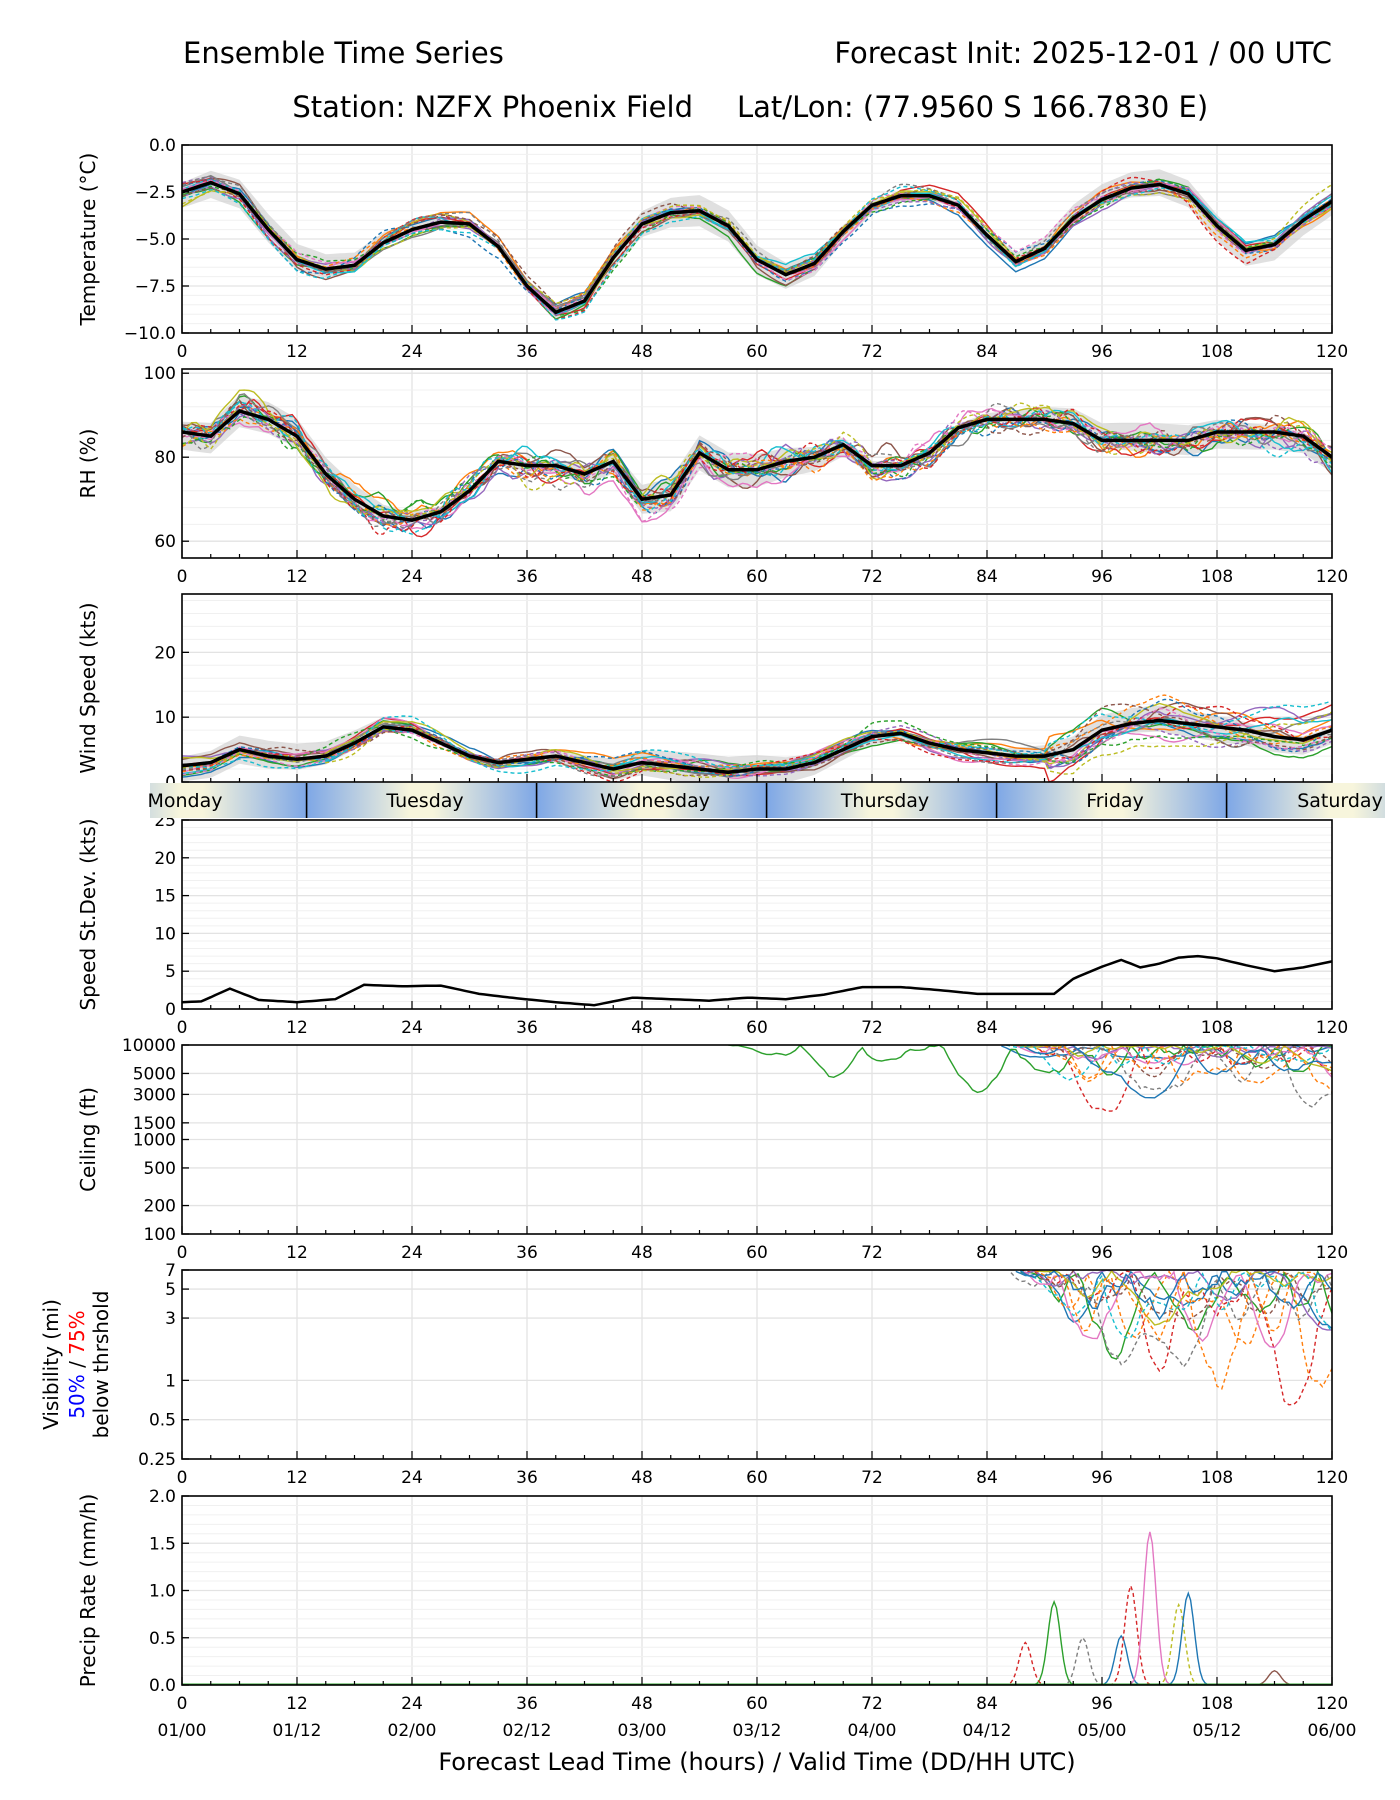 The height and width of the screenshot is (1800, 1400). Describe the element at coordinates (987, 1478) in the screenshot. I see `x-tick-label-vis: 84` at that location.